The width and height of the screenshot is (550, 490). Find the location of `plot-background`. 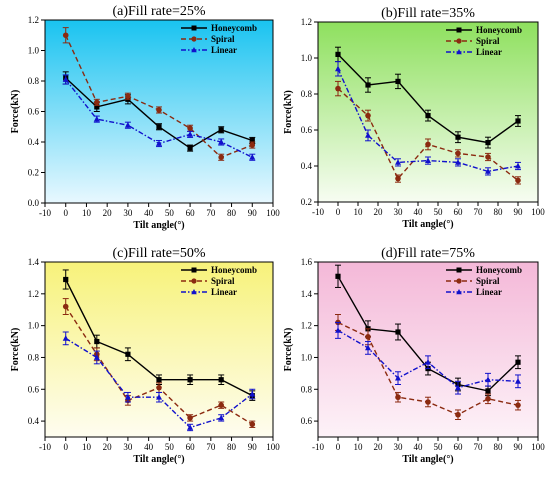

plot-background is located at coordinates (159, 349).